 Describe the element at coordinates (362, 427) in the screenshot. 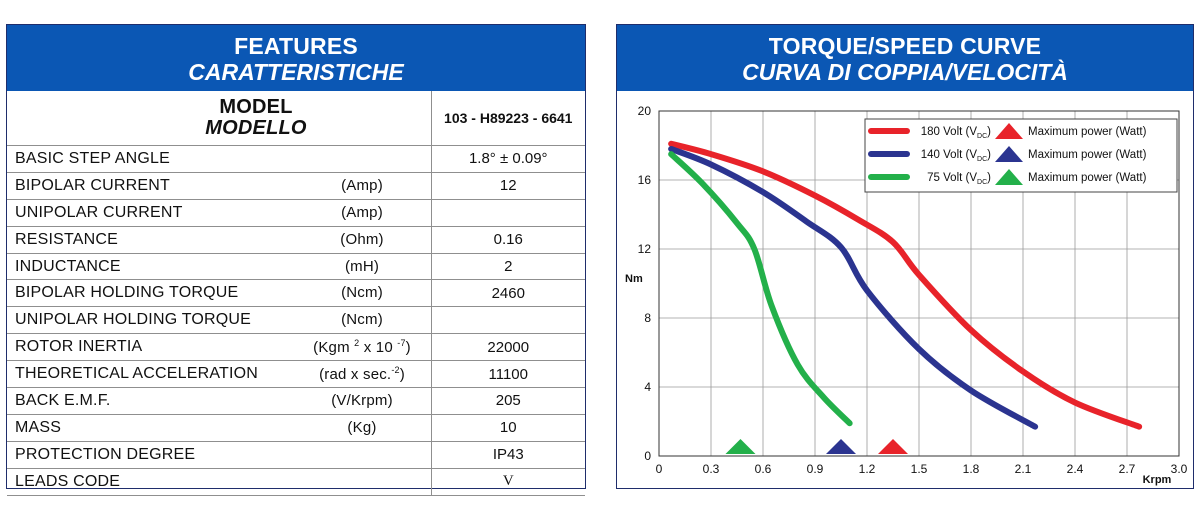

I see `spec-unit: (Kg)` at that location.